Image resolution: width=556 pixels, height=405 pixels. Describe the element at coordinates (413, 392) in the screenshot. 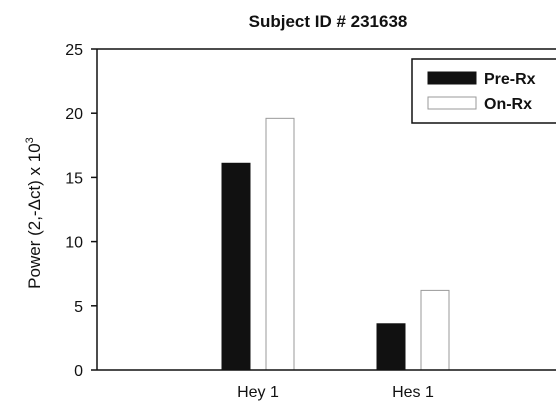

I see `x-tick-label: Hes 1` at that location.